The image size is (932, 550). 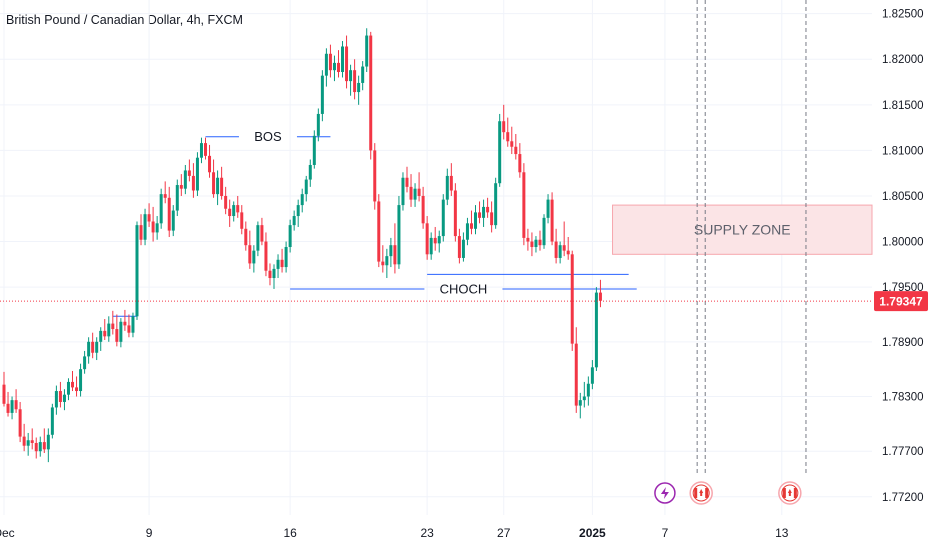 I want to click on supply-zone-rect, so click(x=742, y=229).